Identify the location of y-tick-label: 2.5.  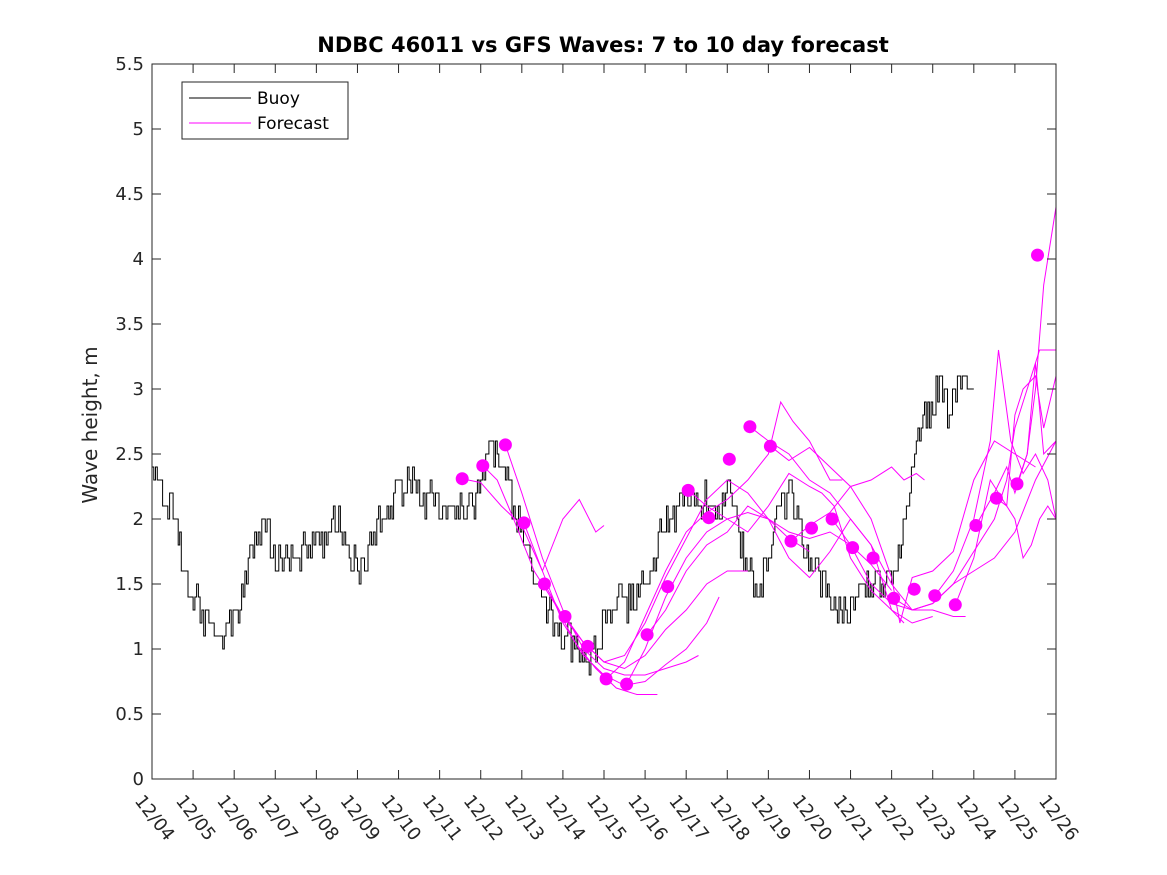
(129, 454).